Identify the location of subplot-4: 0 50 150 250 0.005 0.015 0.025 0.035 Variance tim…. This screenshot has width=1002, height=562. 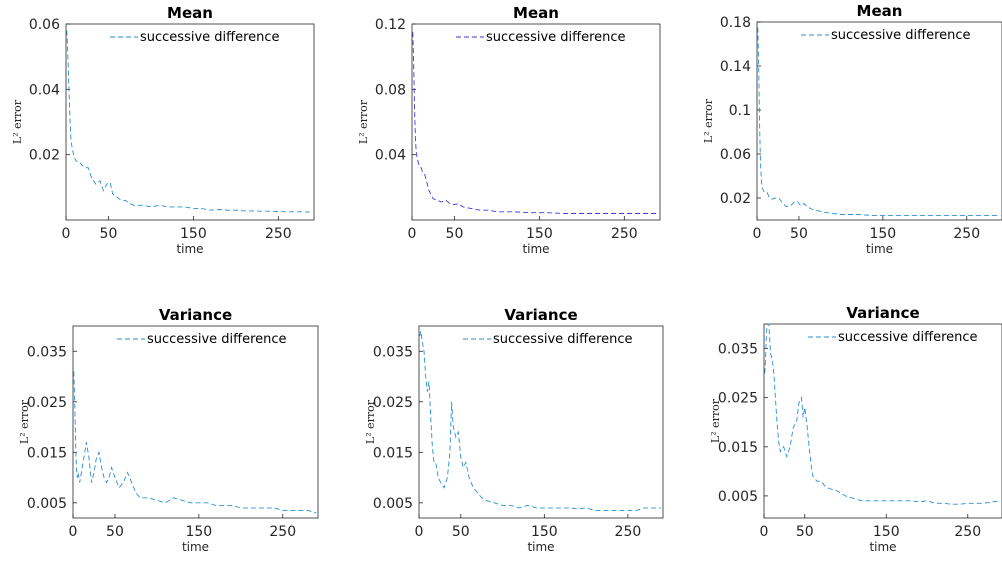
(168, 430).